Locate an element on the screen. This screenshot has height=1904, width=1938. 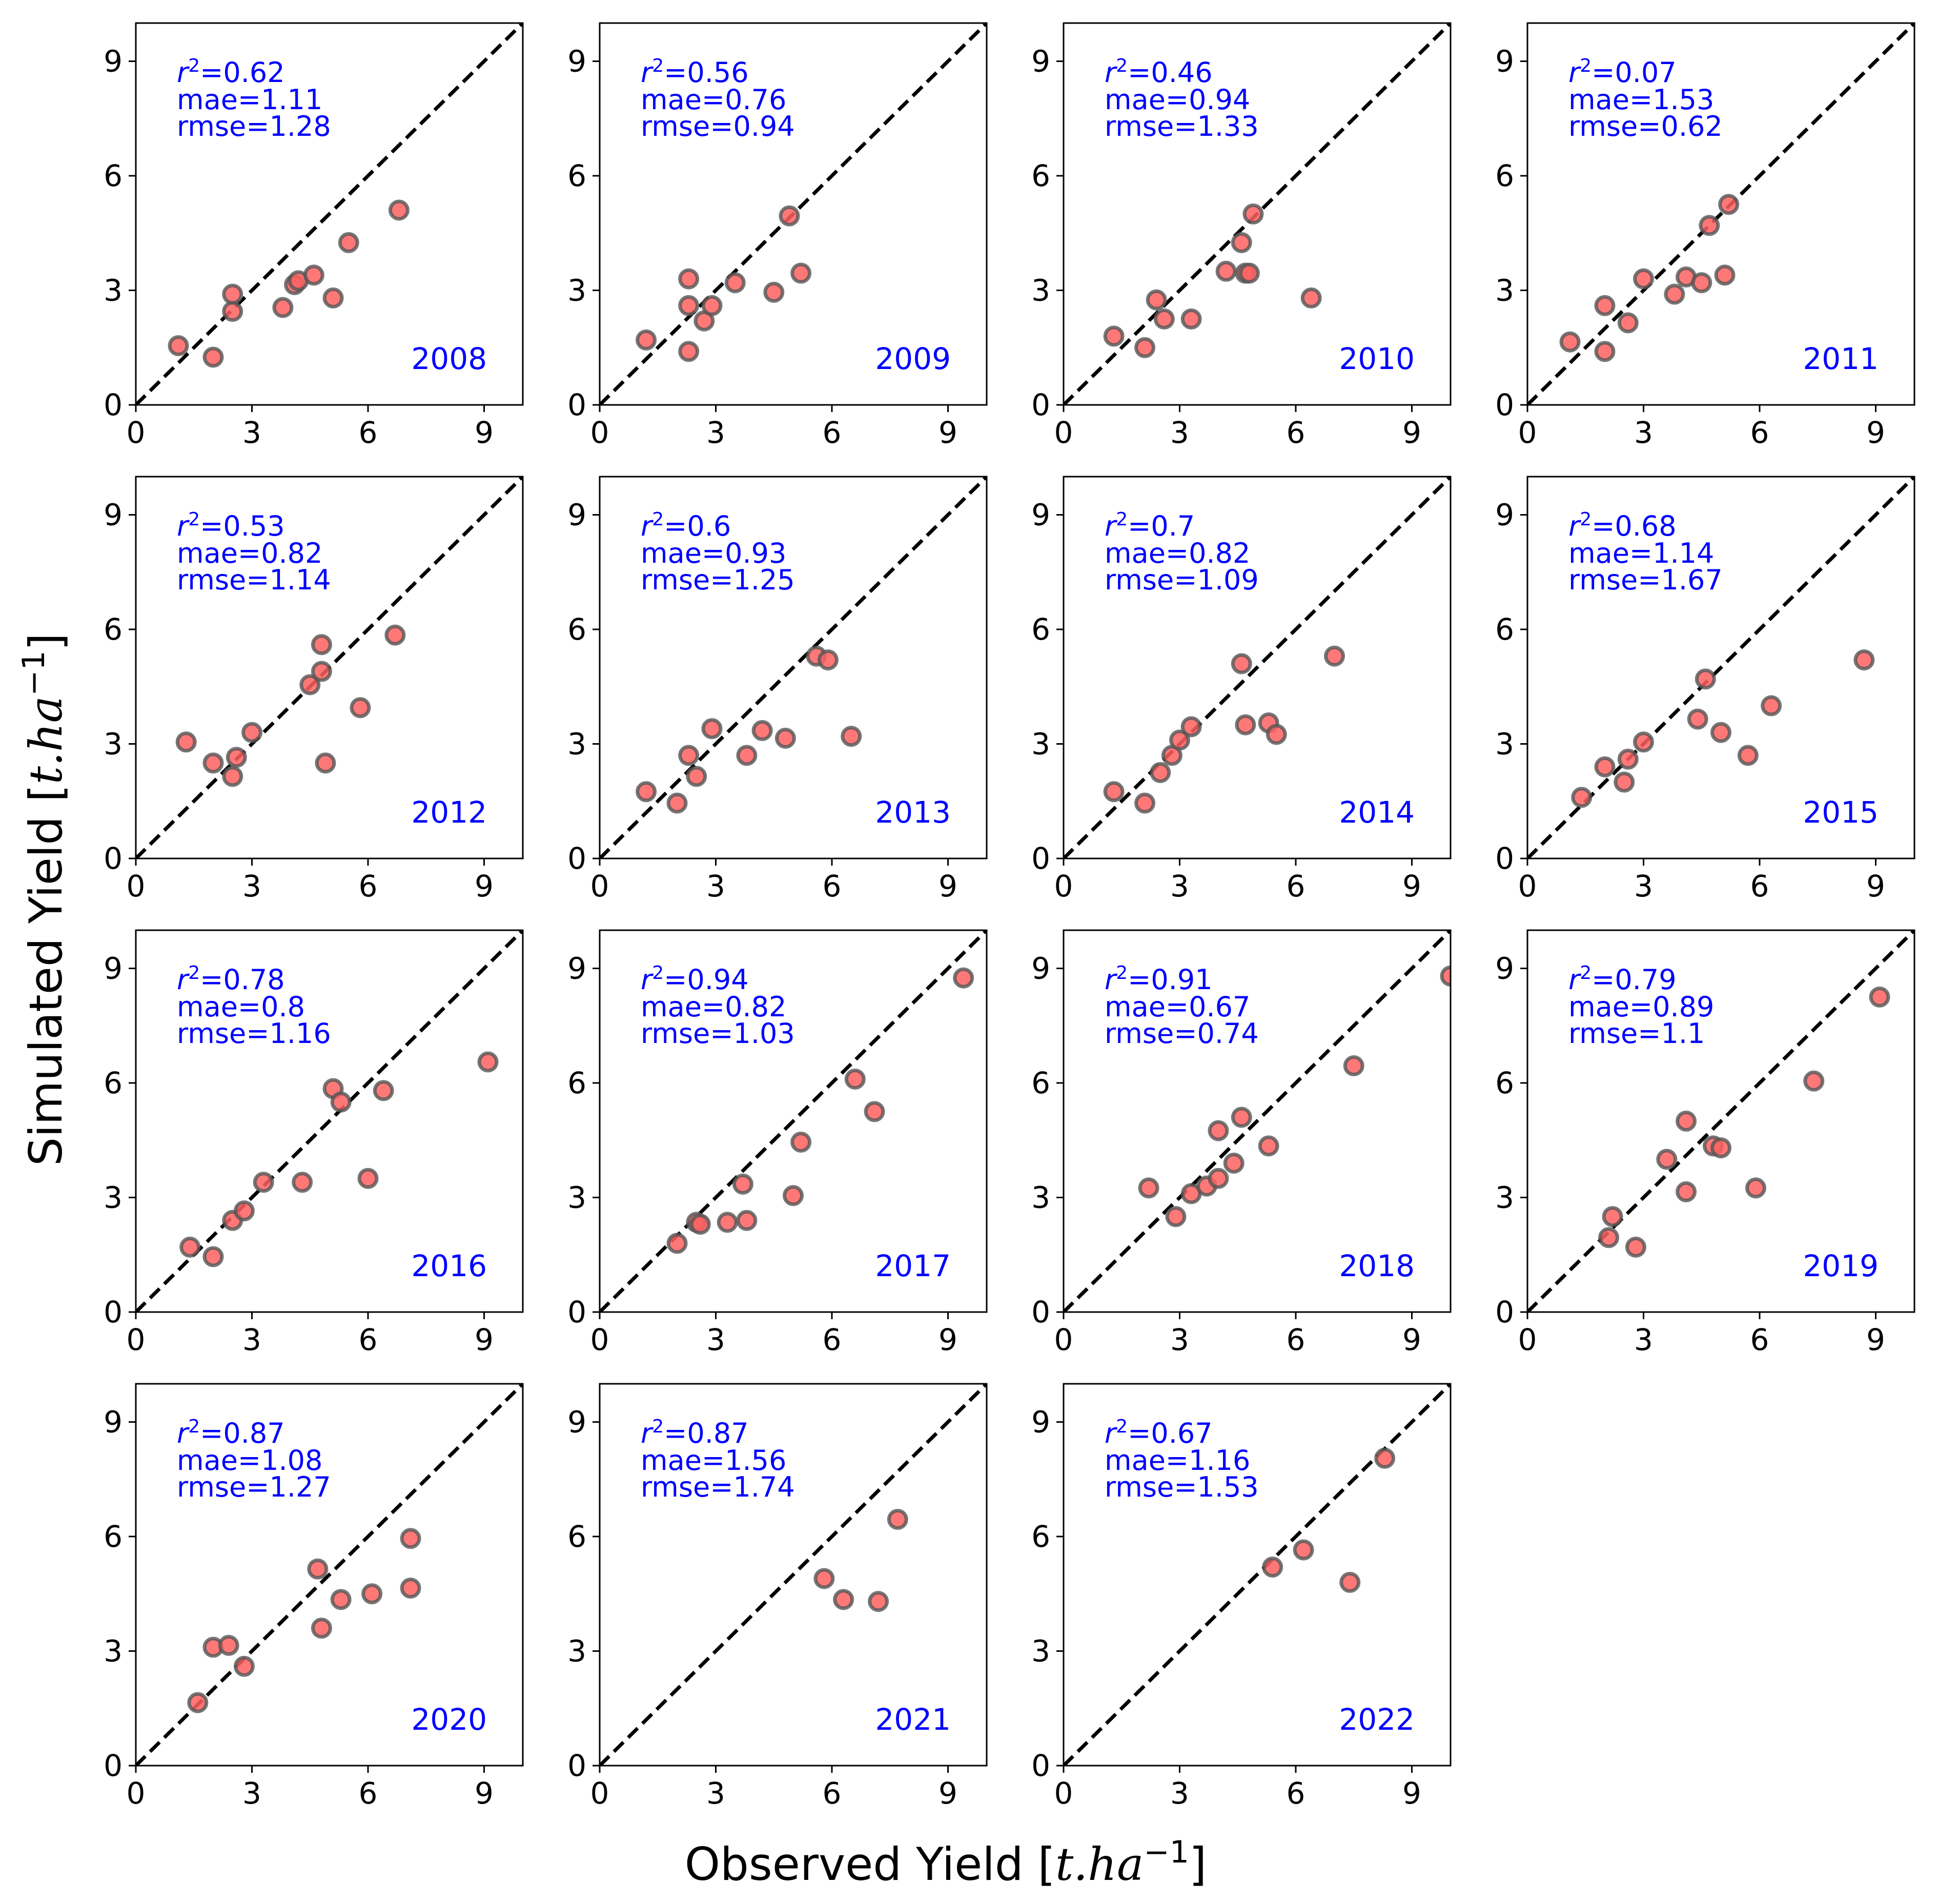
year-label: 2022 is located at coordinates (1377, 1719).